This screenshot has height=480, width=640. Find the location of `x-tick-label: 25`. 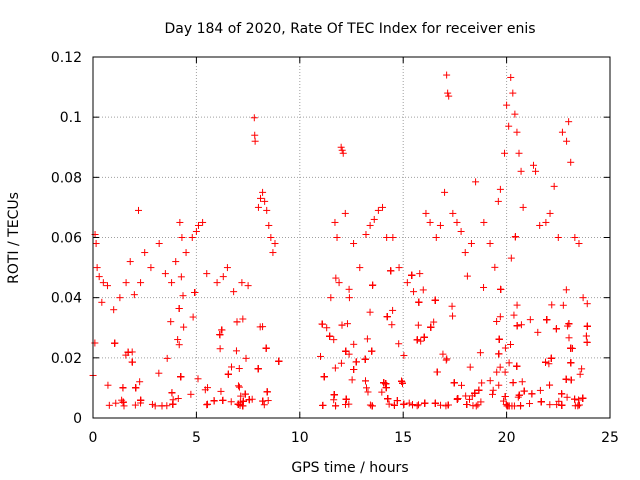

x-tick-label: 25 is located at coordinates (610, 438).